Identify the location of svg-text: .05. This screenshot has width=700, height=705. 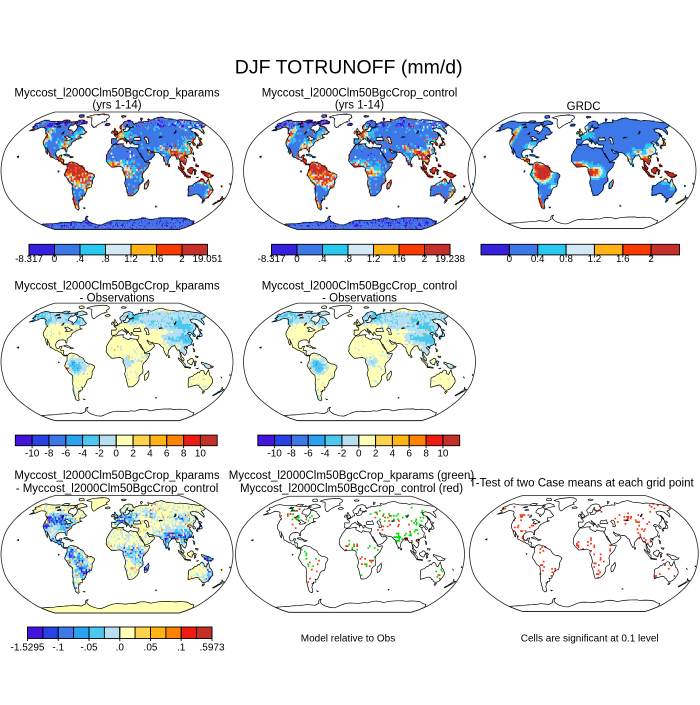
(151, 648).